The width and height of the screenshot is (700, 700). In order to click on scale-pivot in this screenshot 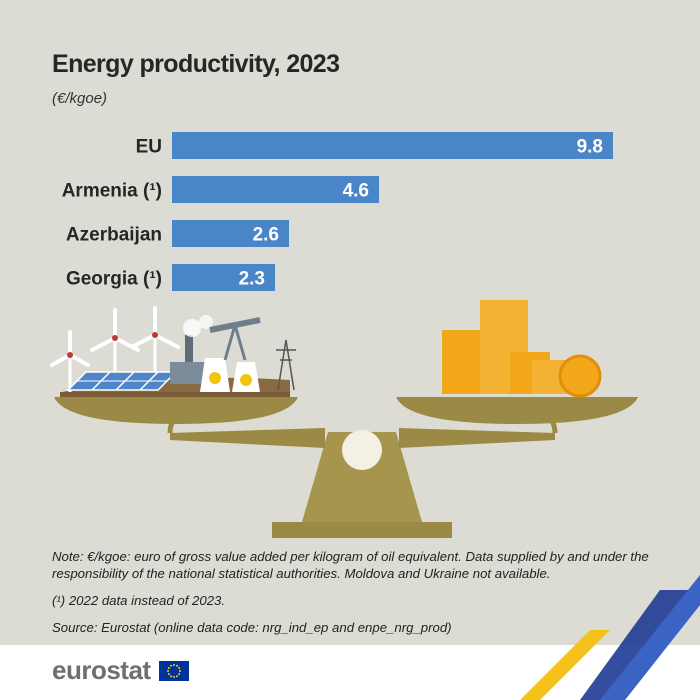, I will do `click(362, 450)`.